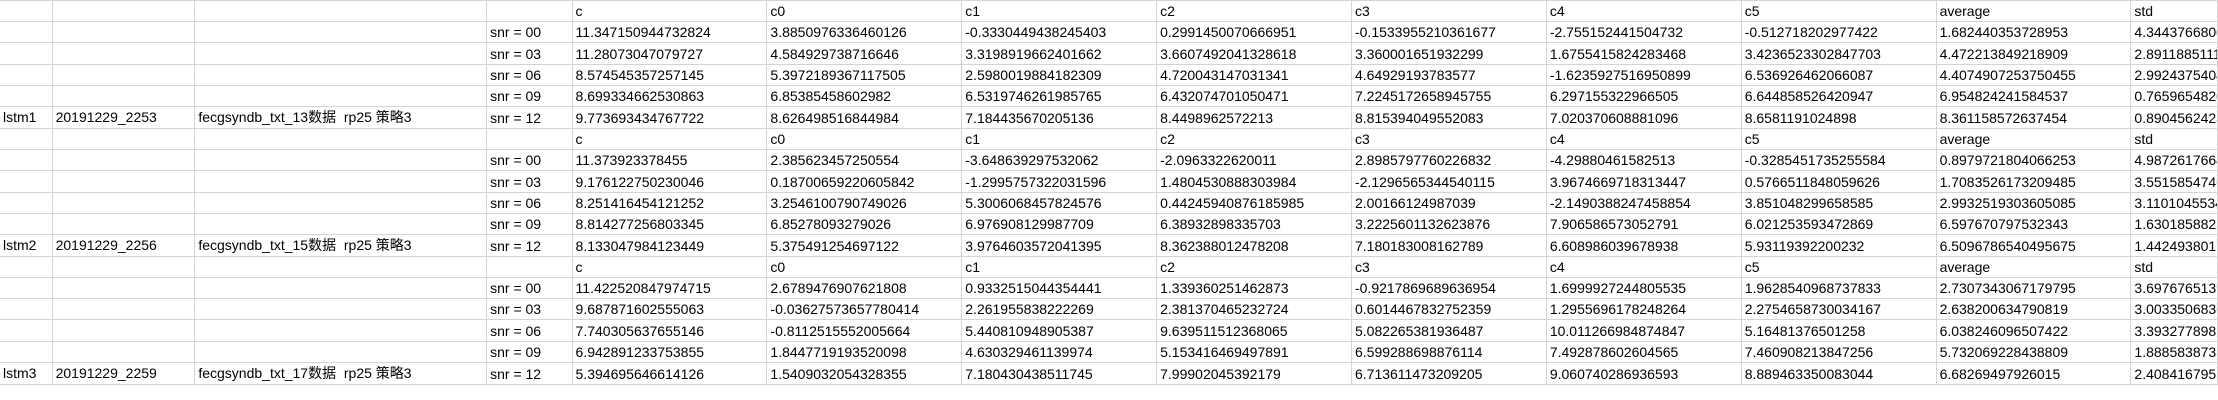  Describe the element at coordinates (670, 330) in the screenshot. I see `value-cell: 7.740305637655146` at that location.